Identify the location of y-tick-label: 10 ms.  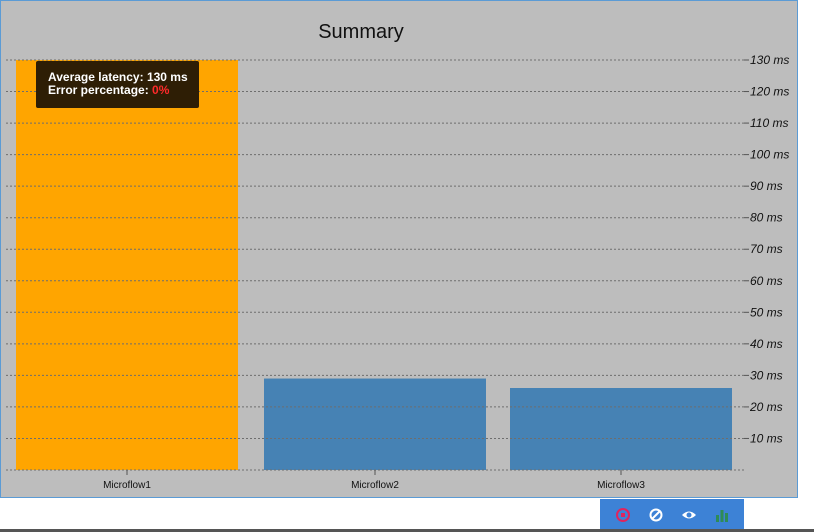
(766, 438).